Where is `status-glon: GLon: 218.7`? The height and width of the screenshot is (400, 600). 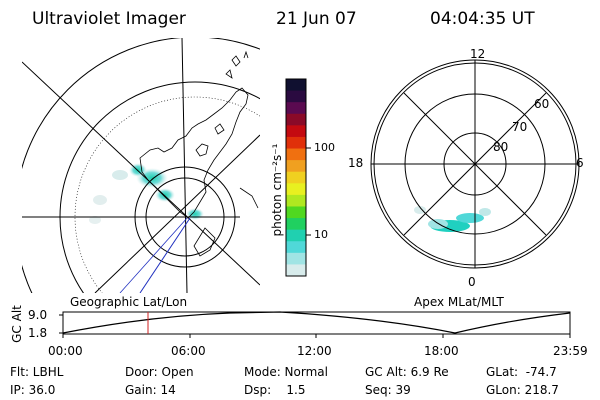
status-glon: GLon: 218.7 is located at coordinates (522, 390).